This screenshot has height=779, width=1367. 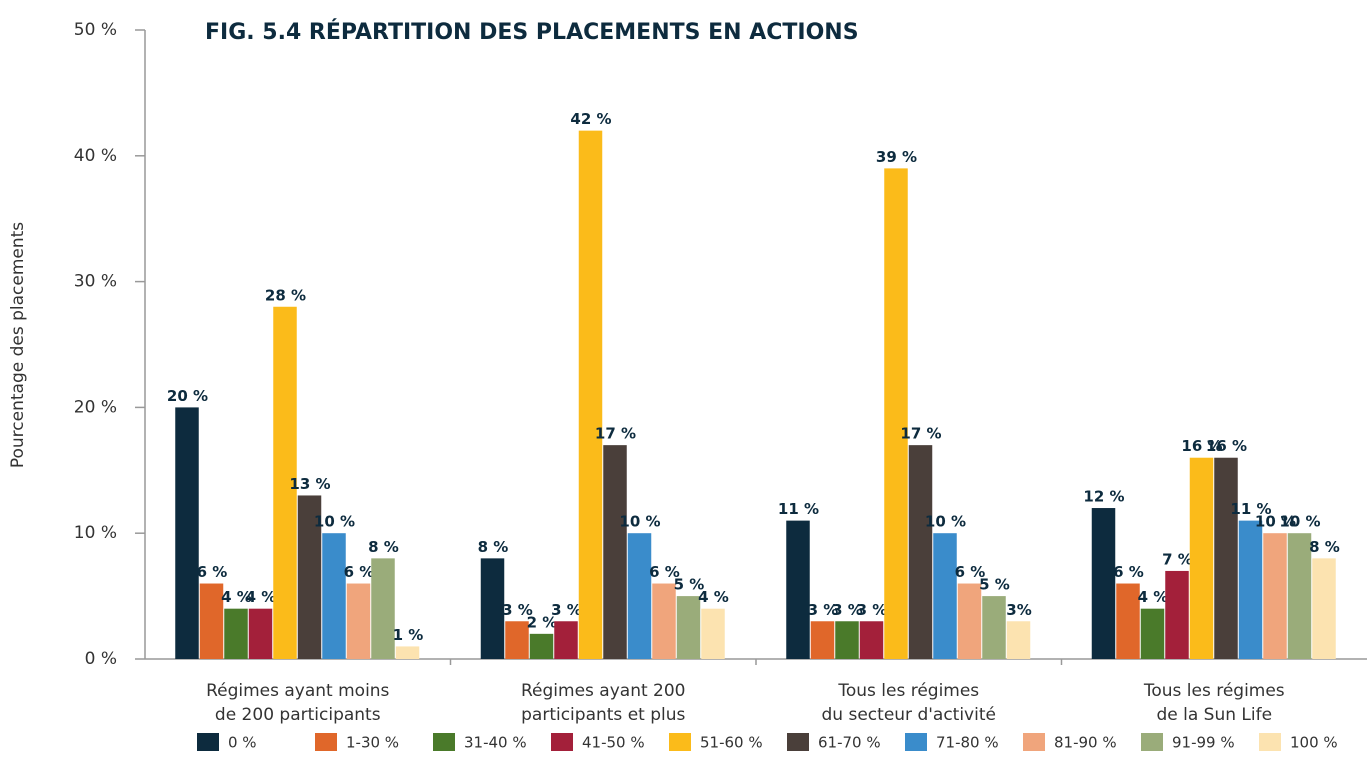 What do you see at coordinates (95, 156) in the screenshot?
I see `y-tick-label: 40 %` at bounding box center [95, 156].